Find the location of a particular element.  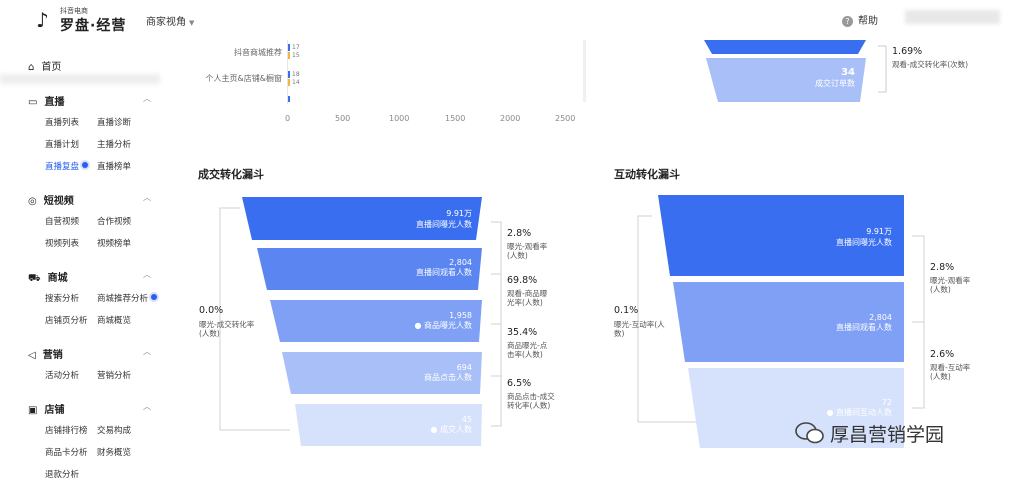

scrollbar is located at coordinates (584, 71).